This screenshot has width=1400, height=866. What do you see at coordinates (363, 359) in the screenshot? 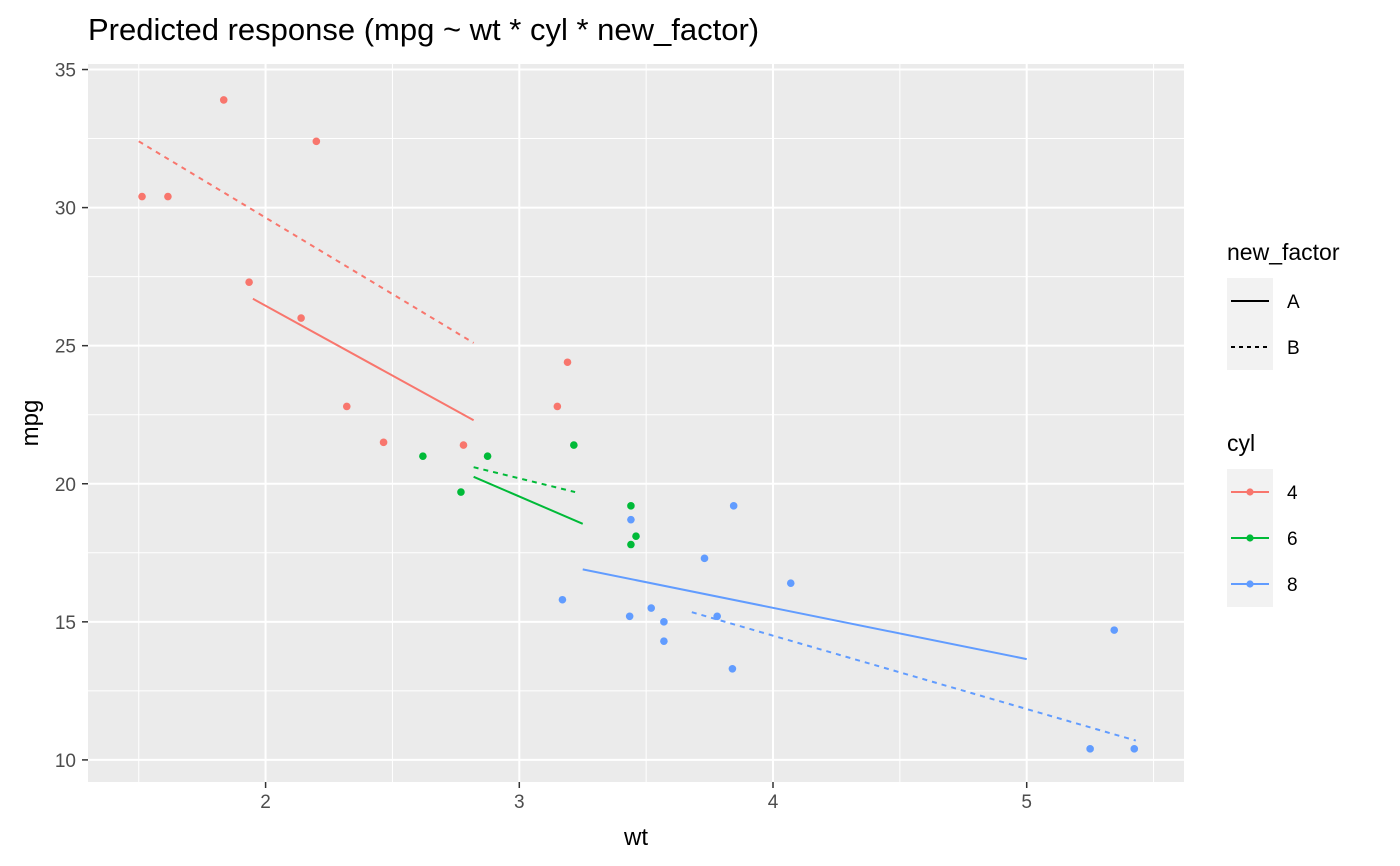
I see `fit-line-cyl-4-a` at bounding box center [363, 359].